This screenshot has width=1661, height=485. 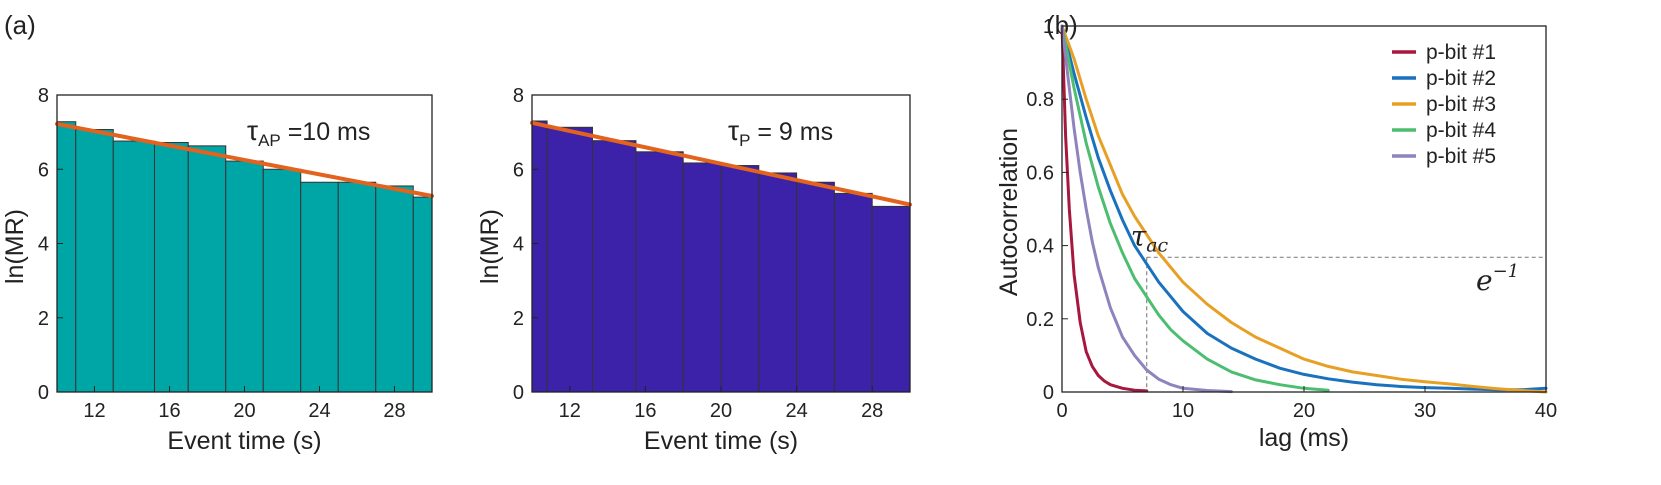 I want to click on tau-ap-annotation: τAP =10 ms, so click(x=308, y=132).